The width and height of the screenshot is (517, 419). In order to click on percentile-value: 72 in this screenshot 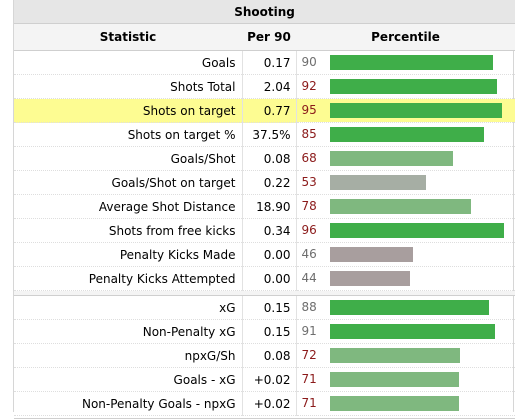, I will do `click(309, 355)`.